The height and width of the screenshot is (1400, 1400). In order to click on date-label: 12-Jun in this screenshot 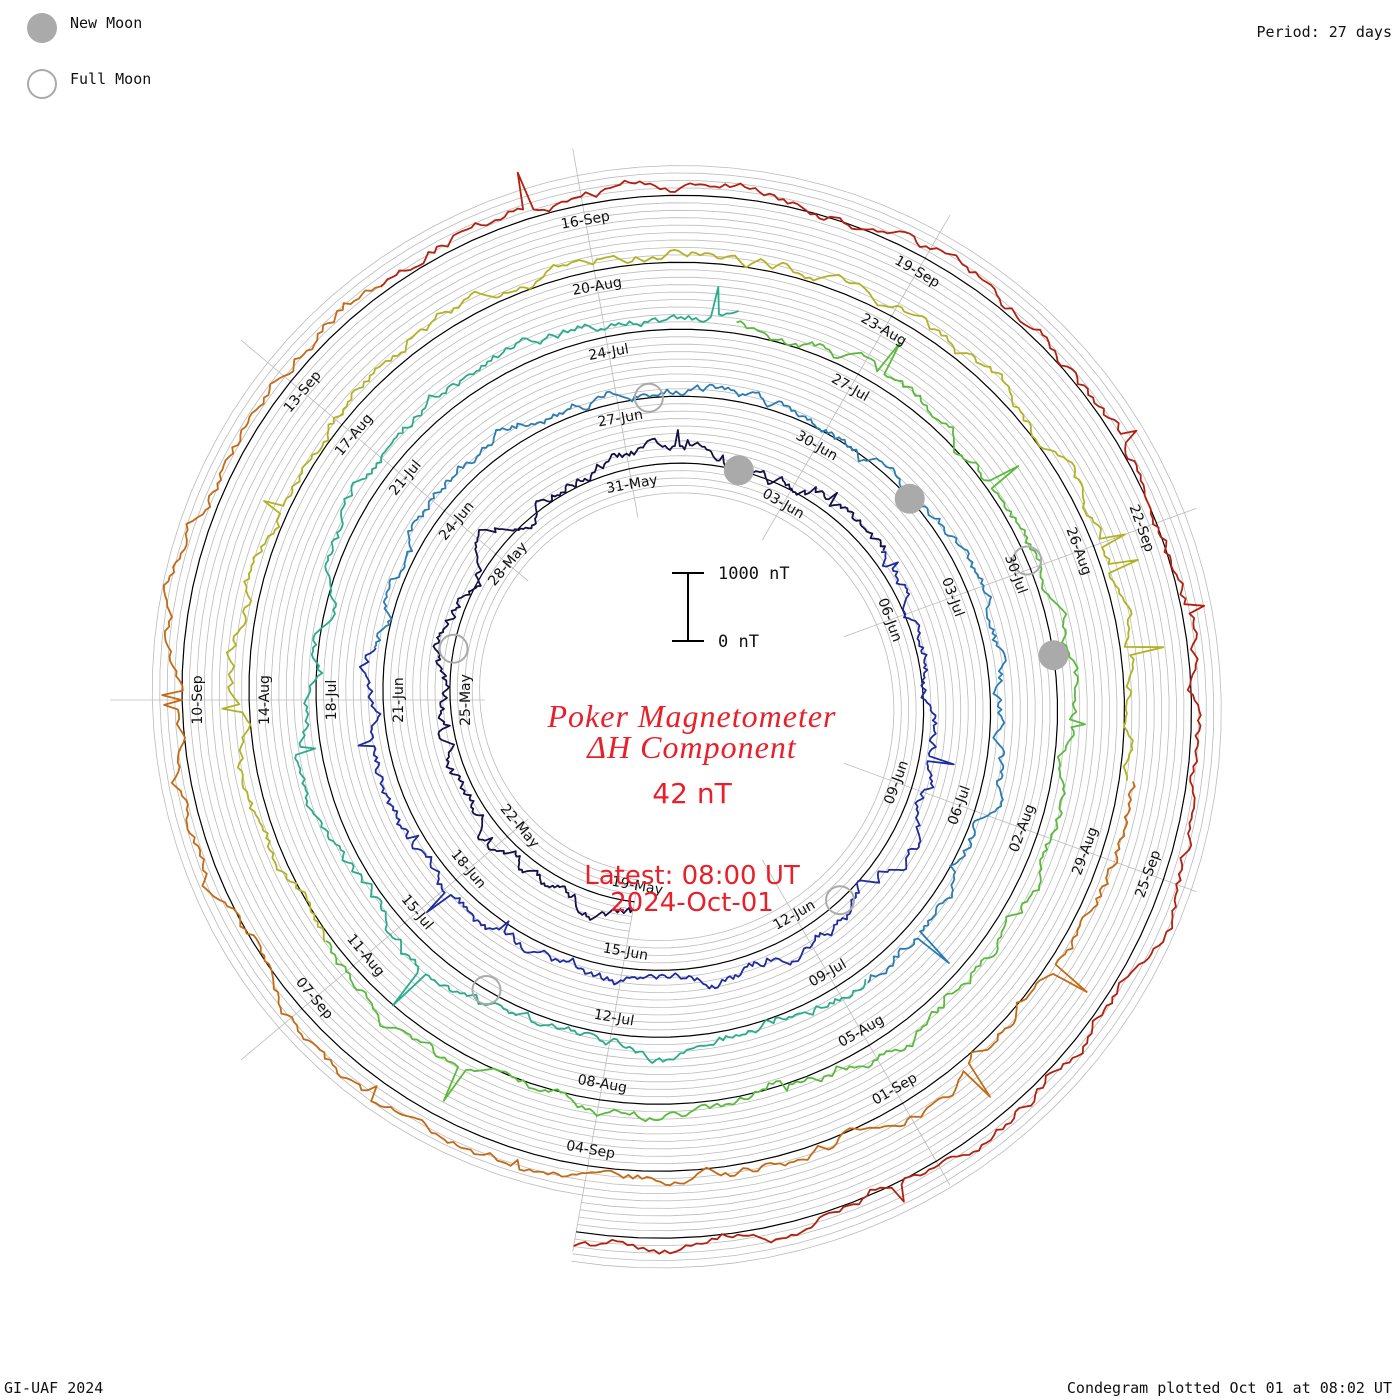, I will do `click(794, 915)`.